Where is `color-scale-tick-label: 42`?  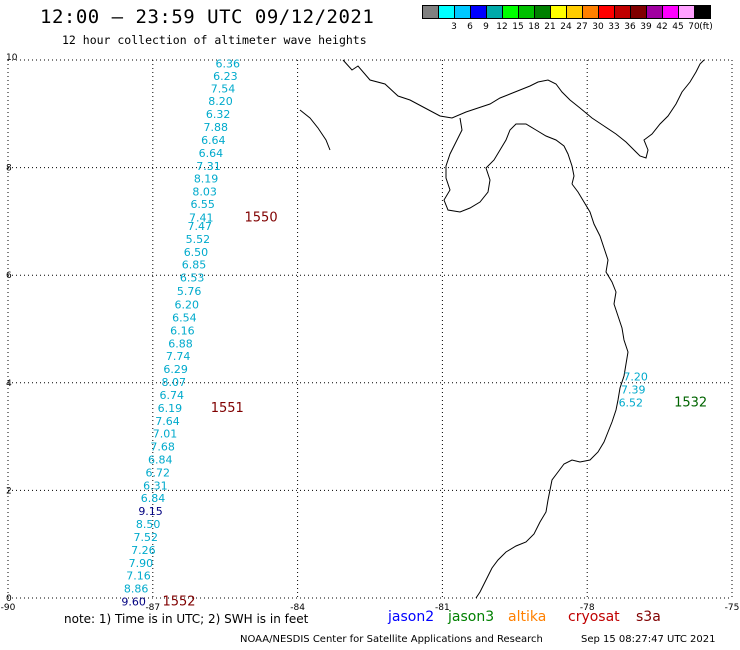
color-scale-tick-label: 42 is located at coordinates (662, 27).